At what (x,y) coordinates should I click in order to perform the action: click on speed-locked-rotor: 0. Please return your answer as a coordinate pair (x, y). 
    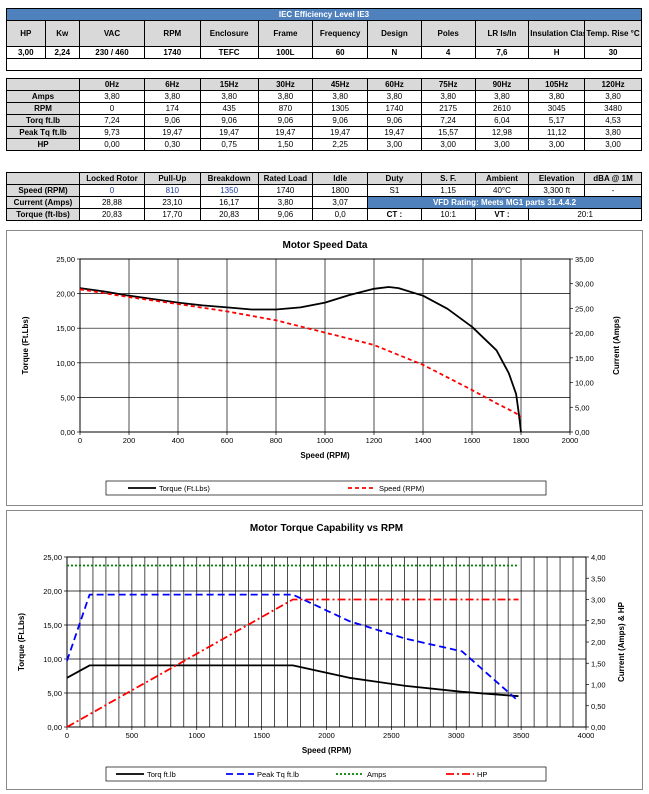
    Looking at the image, I should click on (112, 190).